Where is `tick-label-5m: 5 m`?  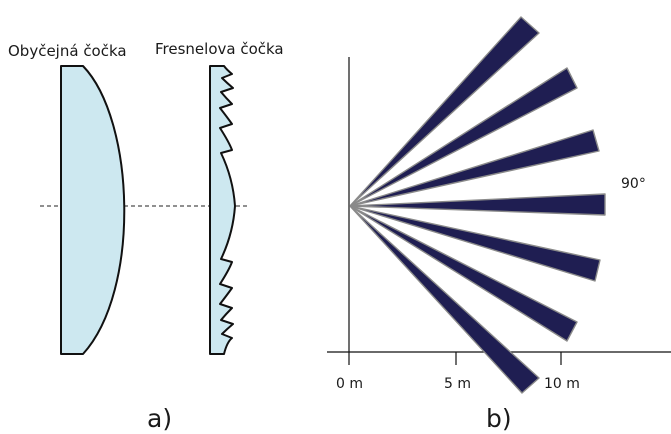 tick-label-5m: 5 m is located at coordinates (457, 384).